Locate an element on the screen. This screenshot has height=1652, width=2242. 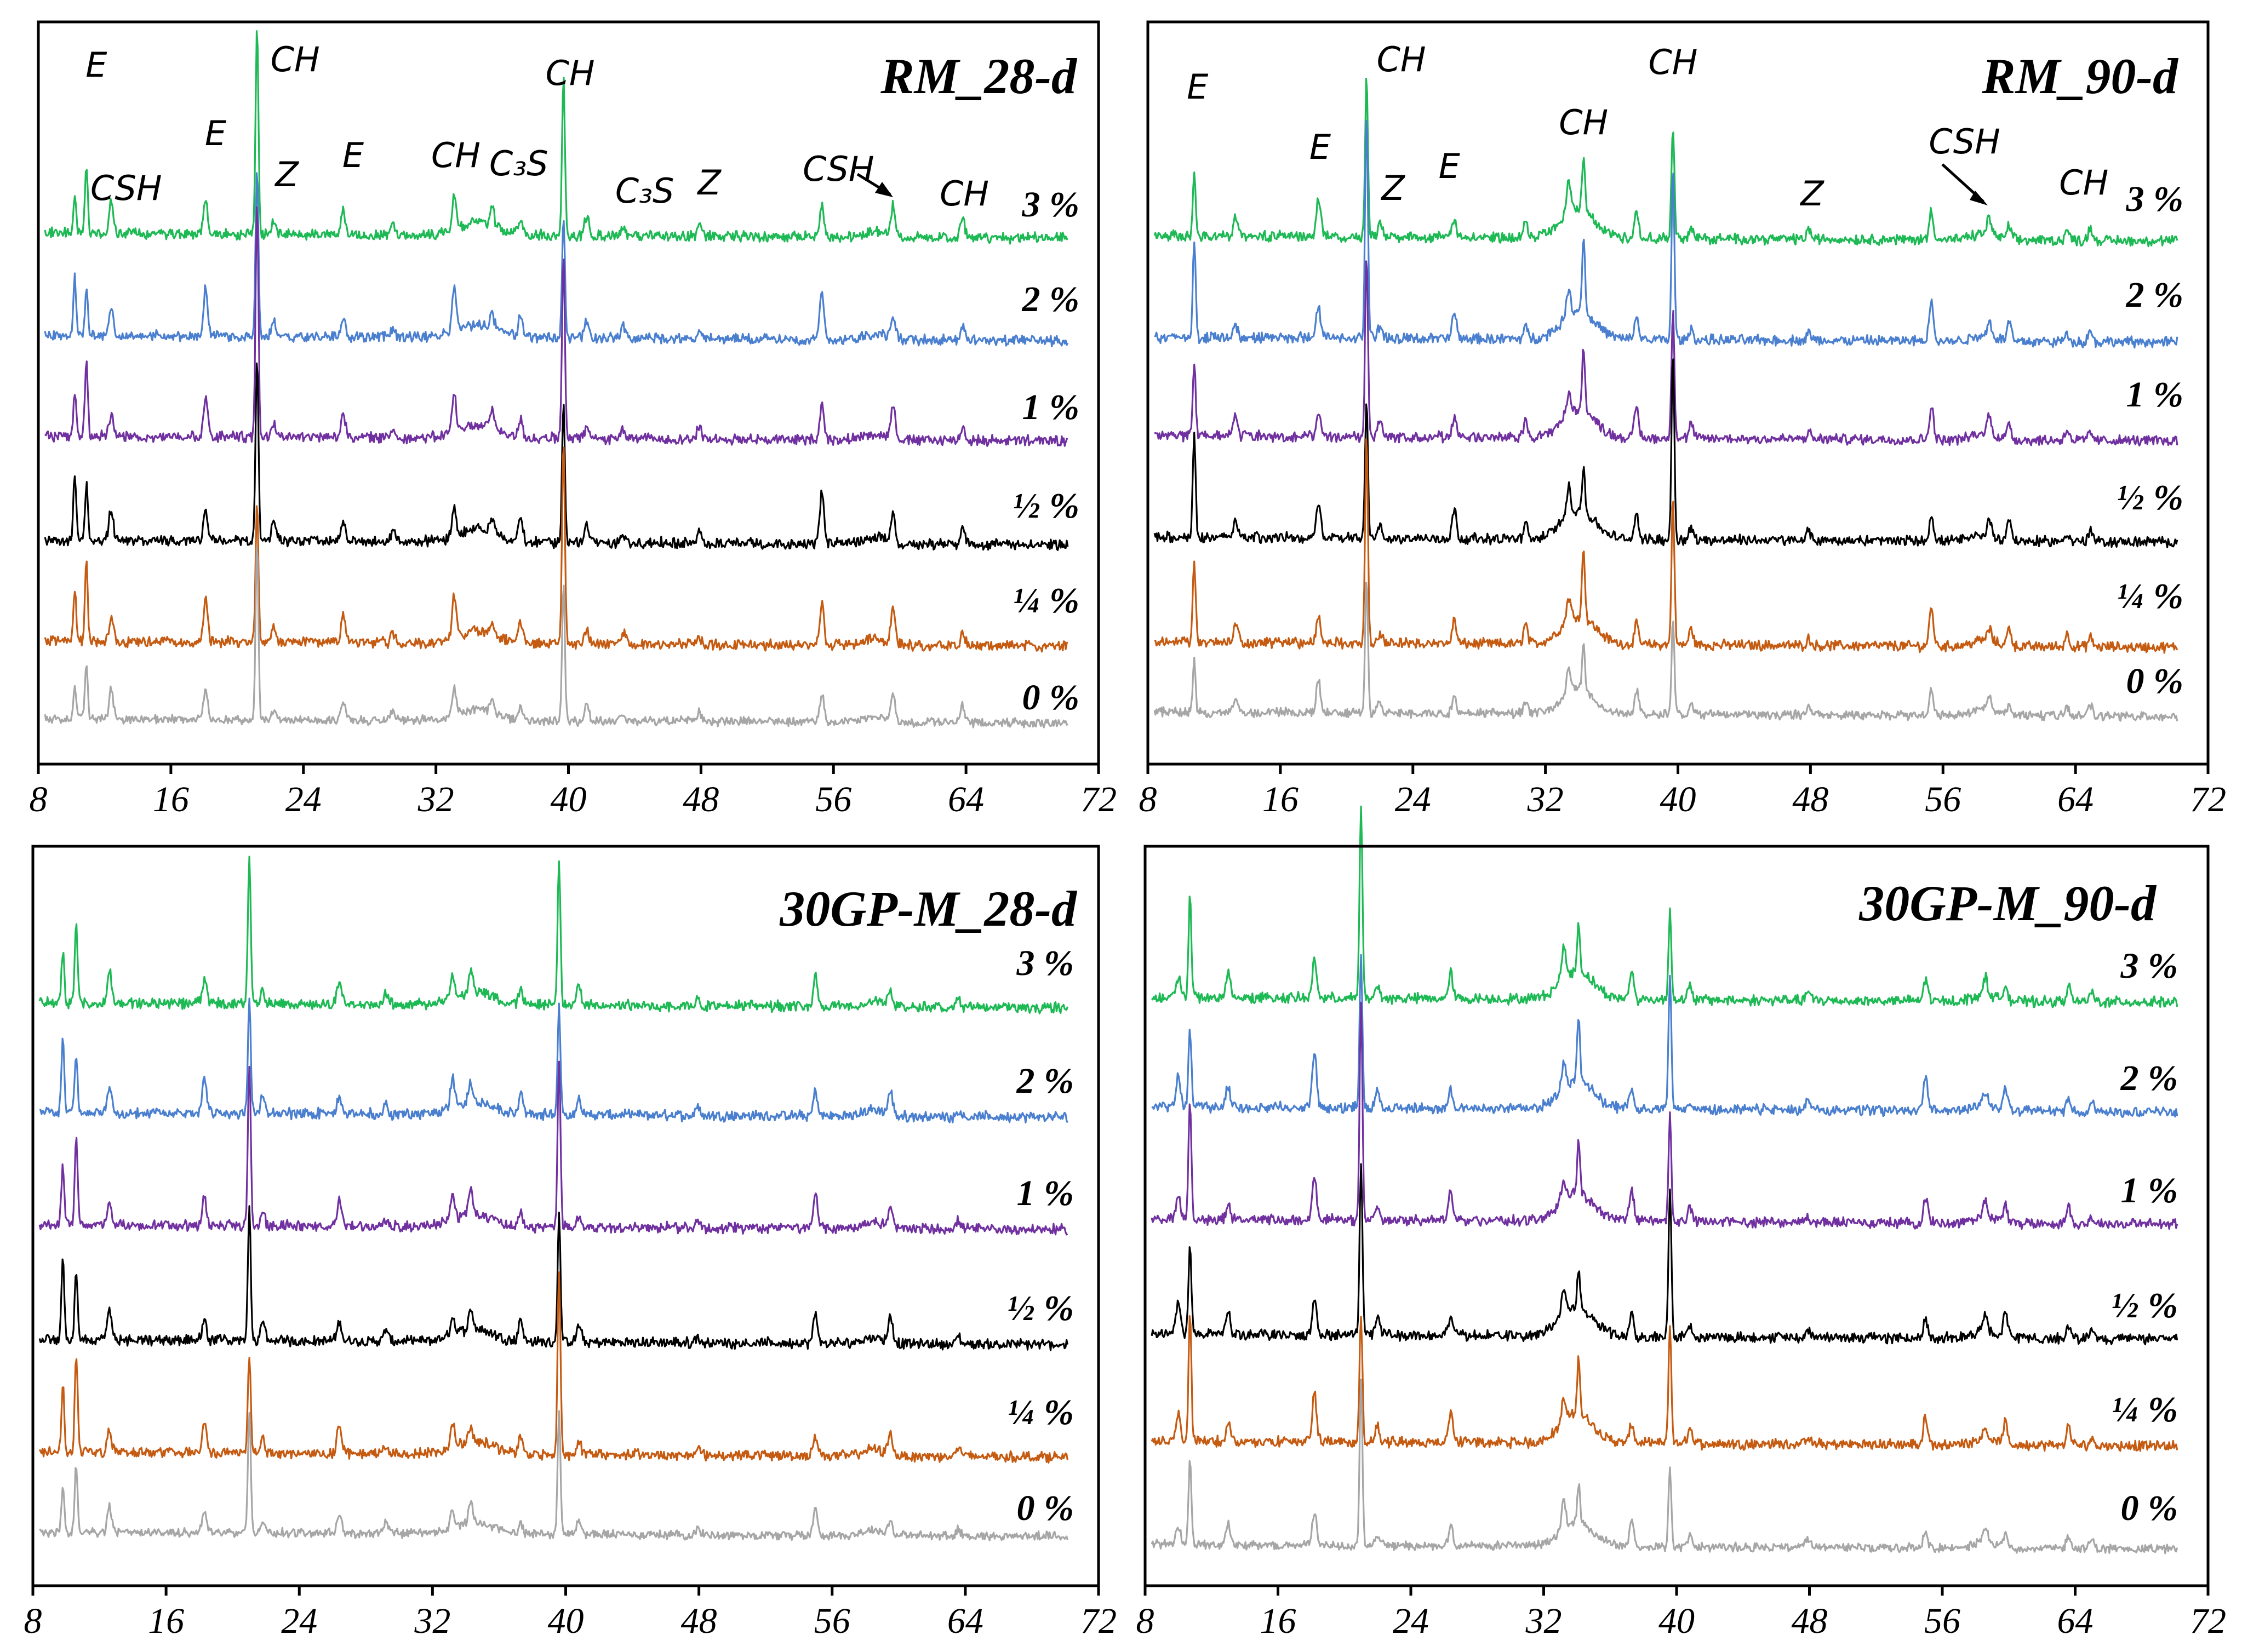
panel-title: 30GP-M_90-d is located at coordinates (2007, 903).